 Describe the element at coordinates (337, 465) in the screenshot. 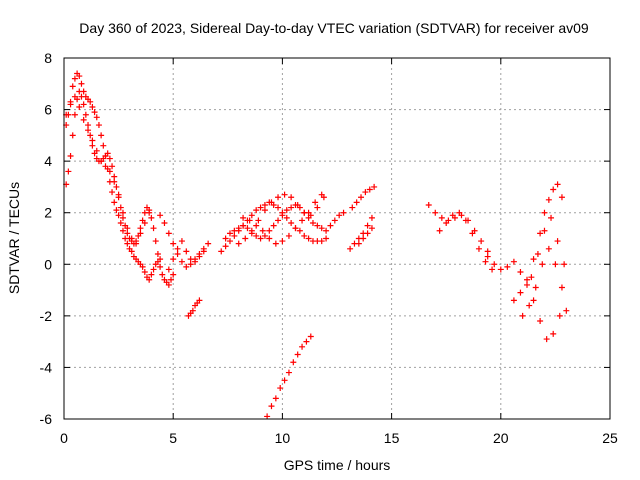

I see `x-axis-label: GPS time / hours` at that location.